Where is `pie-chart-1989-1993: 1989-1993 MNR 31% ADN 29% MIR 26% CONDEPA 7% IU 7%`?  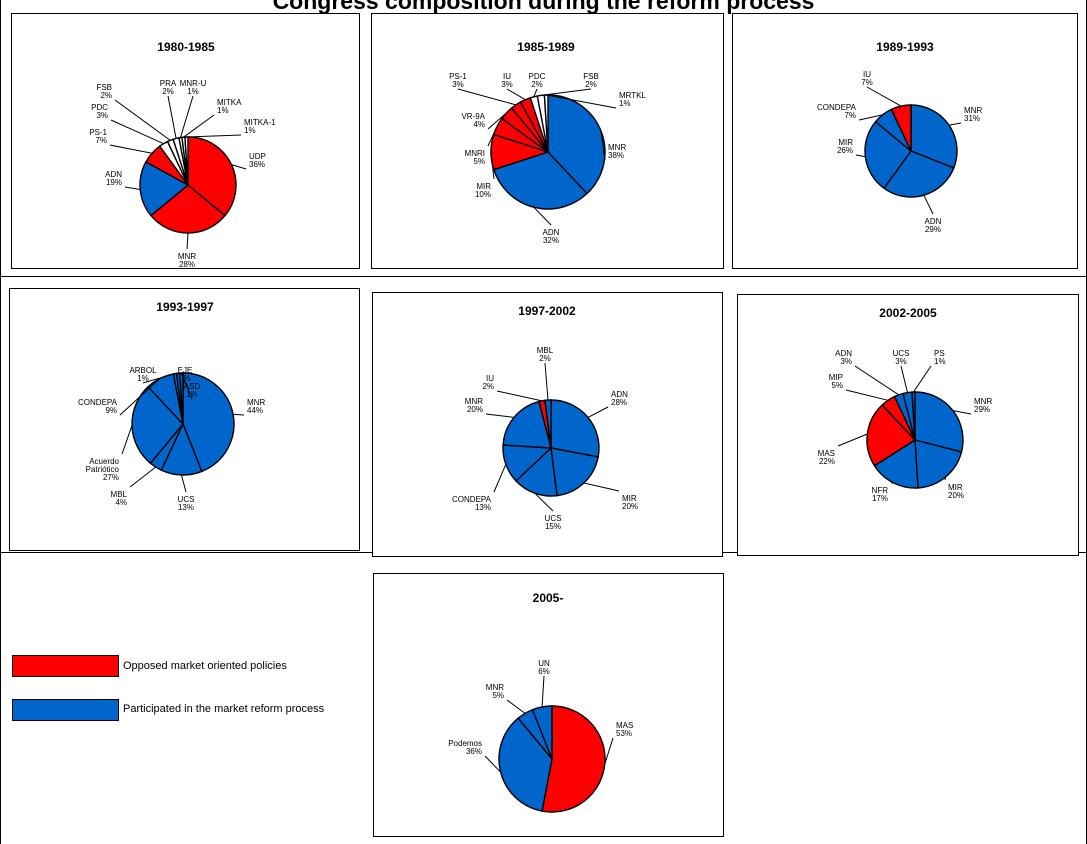
pie-chart-1989-1993: 1989-1993 MNR 31% ADN 29% MIR 26% CONDEPA 7% IU 7% is located at coordinates (899, 137).